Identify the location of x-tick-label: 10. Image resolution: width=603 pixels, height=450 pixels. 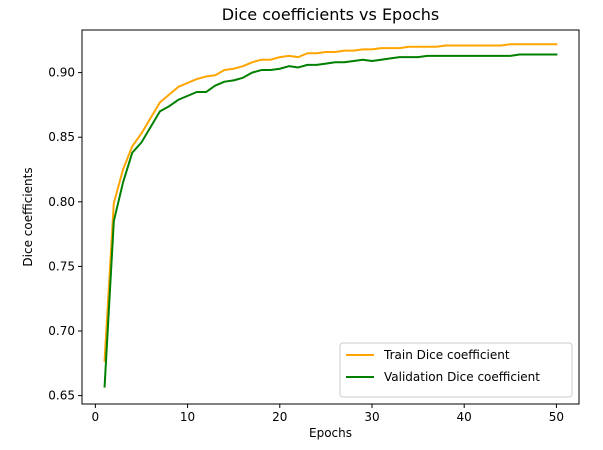
(187, 417).